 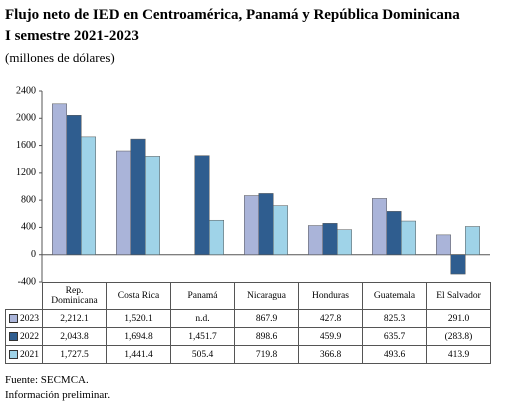 I want to click on category-label: El Salvador, so click(x=458, y=296).